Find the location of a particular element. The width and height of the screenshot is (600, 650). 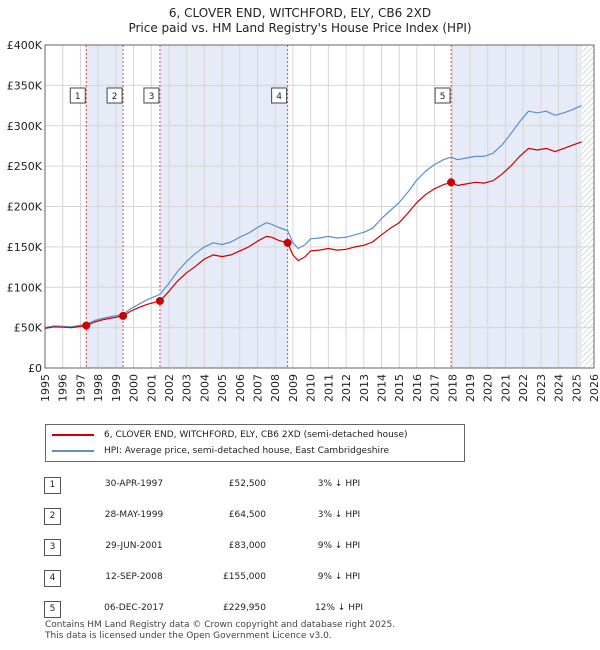

transaction-date: 30-APR-1997 is located at coordinates (134, 484).